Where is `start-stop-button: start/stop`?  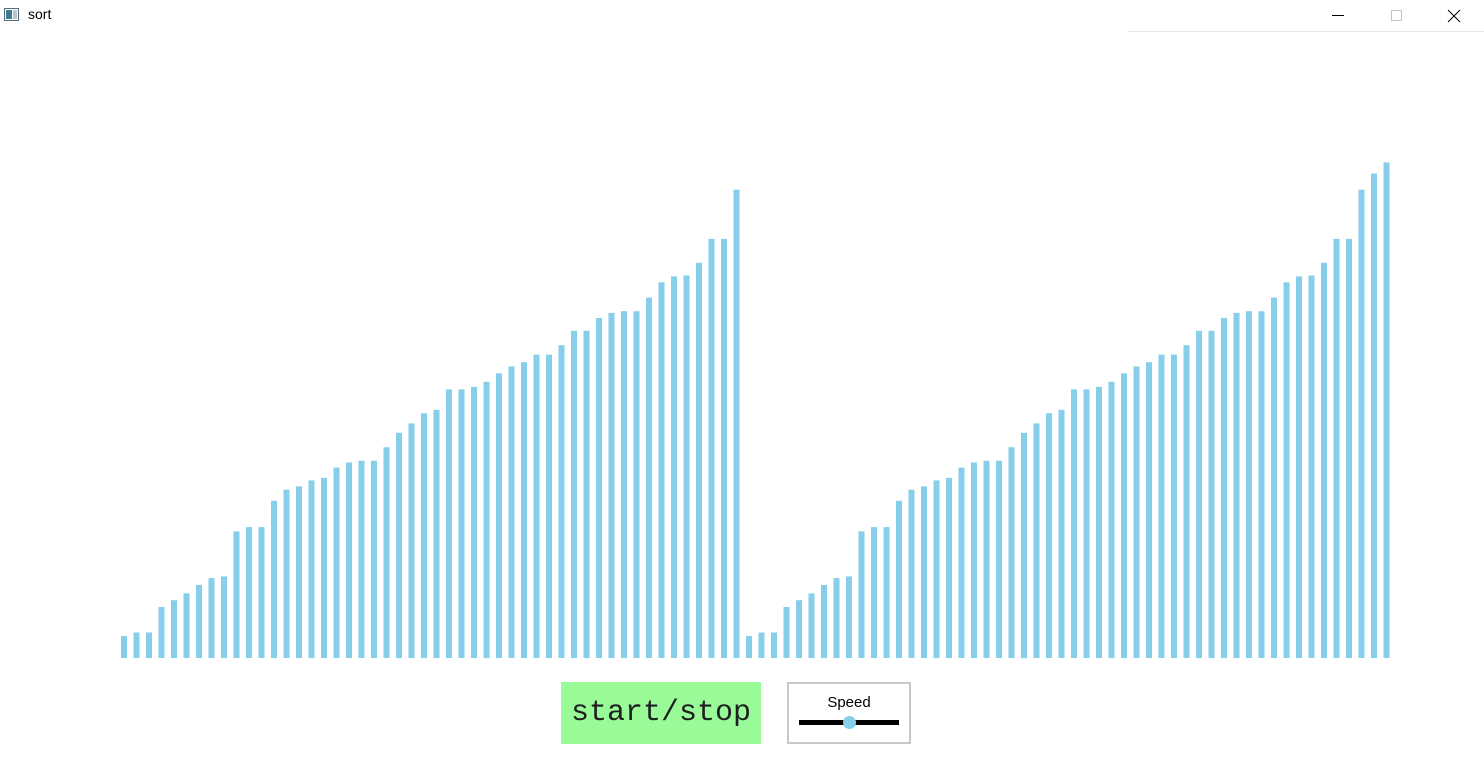
start-stop-button: start/stop is located at coordinates (661, 713).